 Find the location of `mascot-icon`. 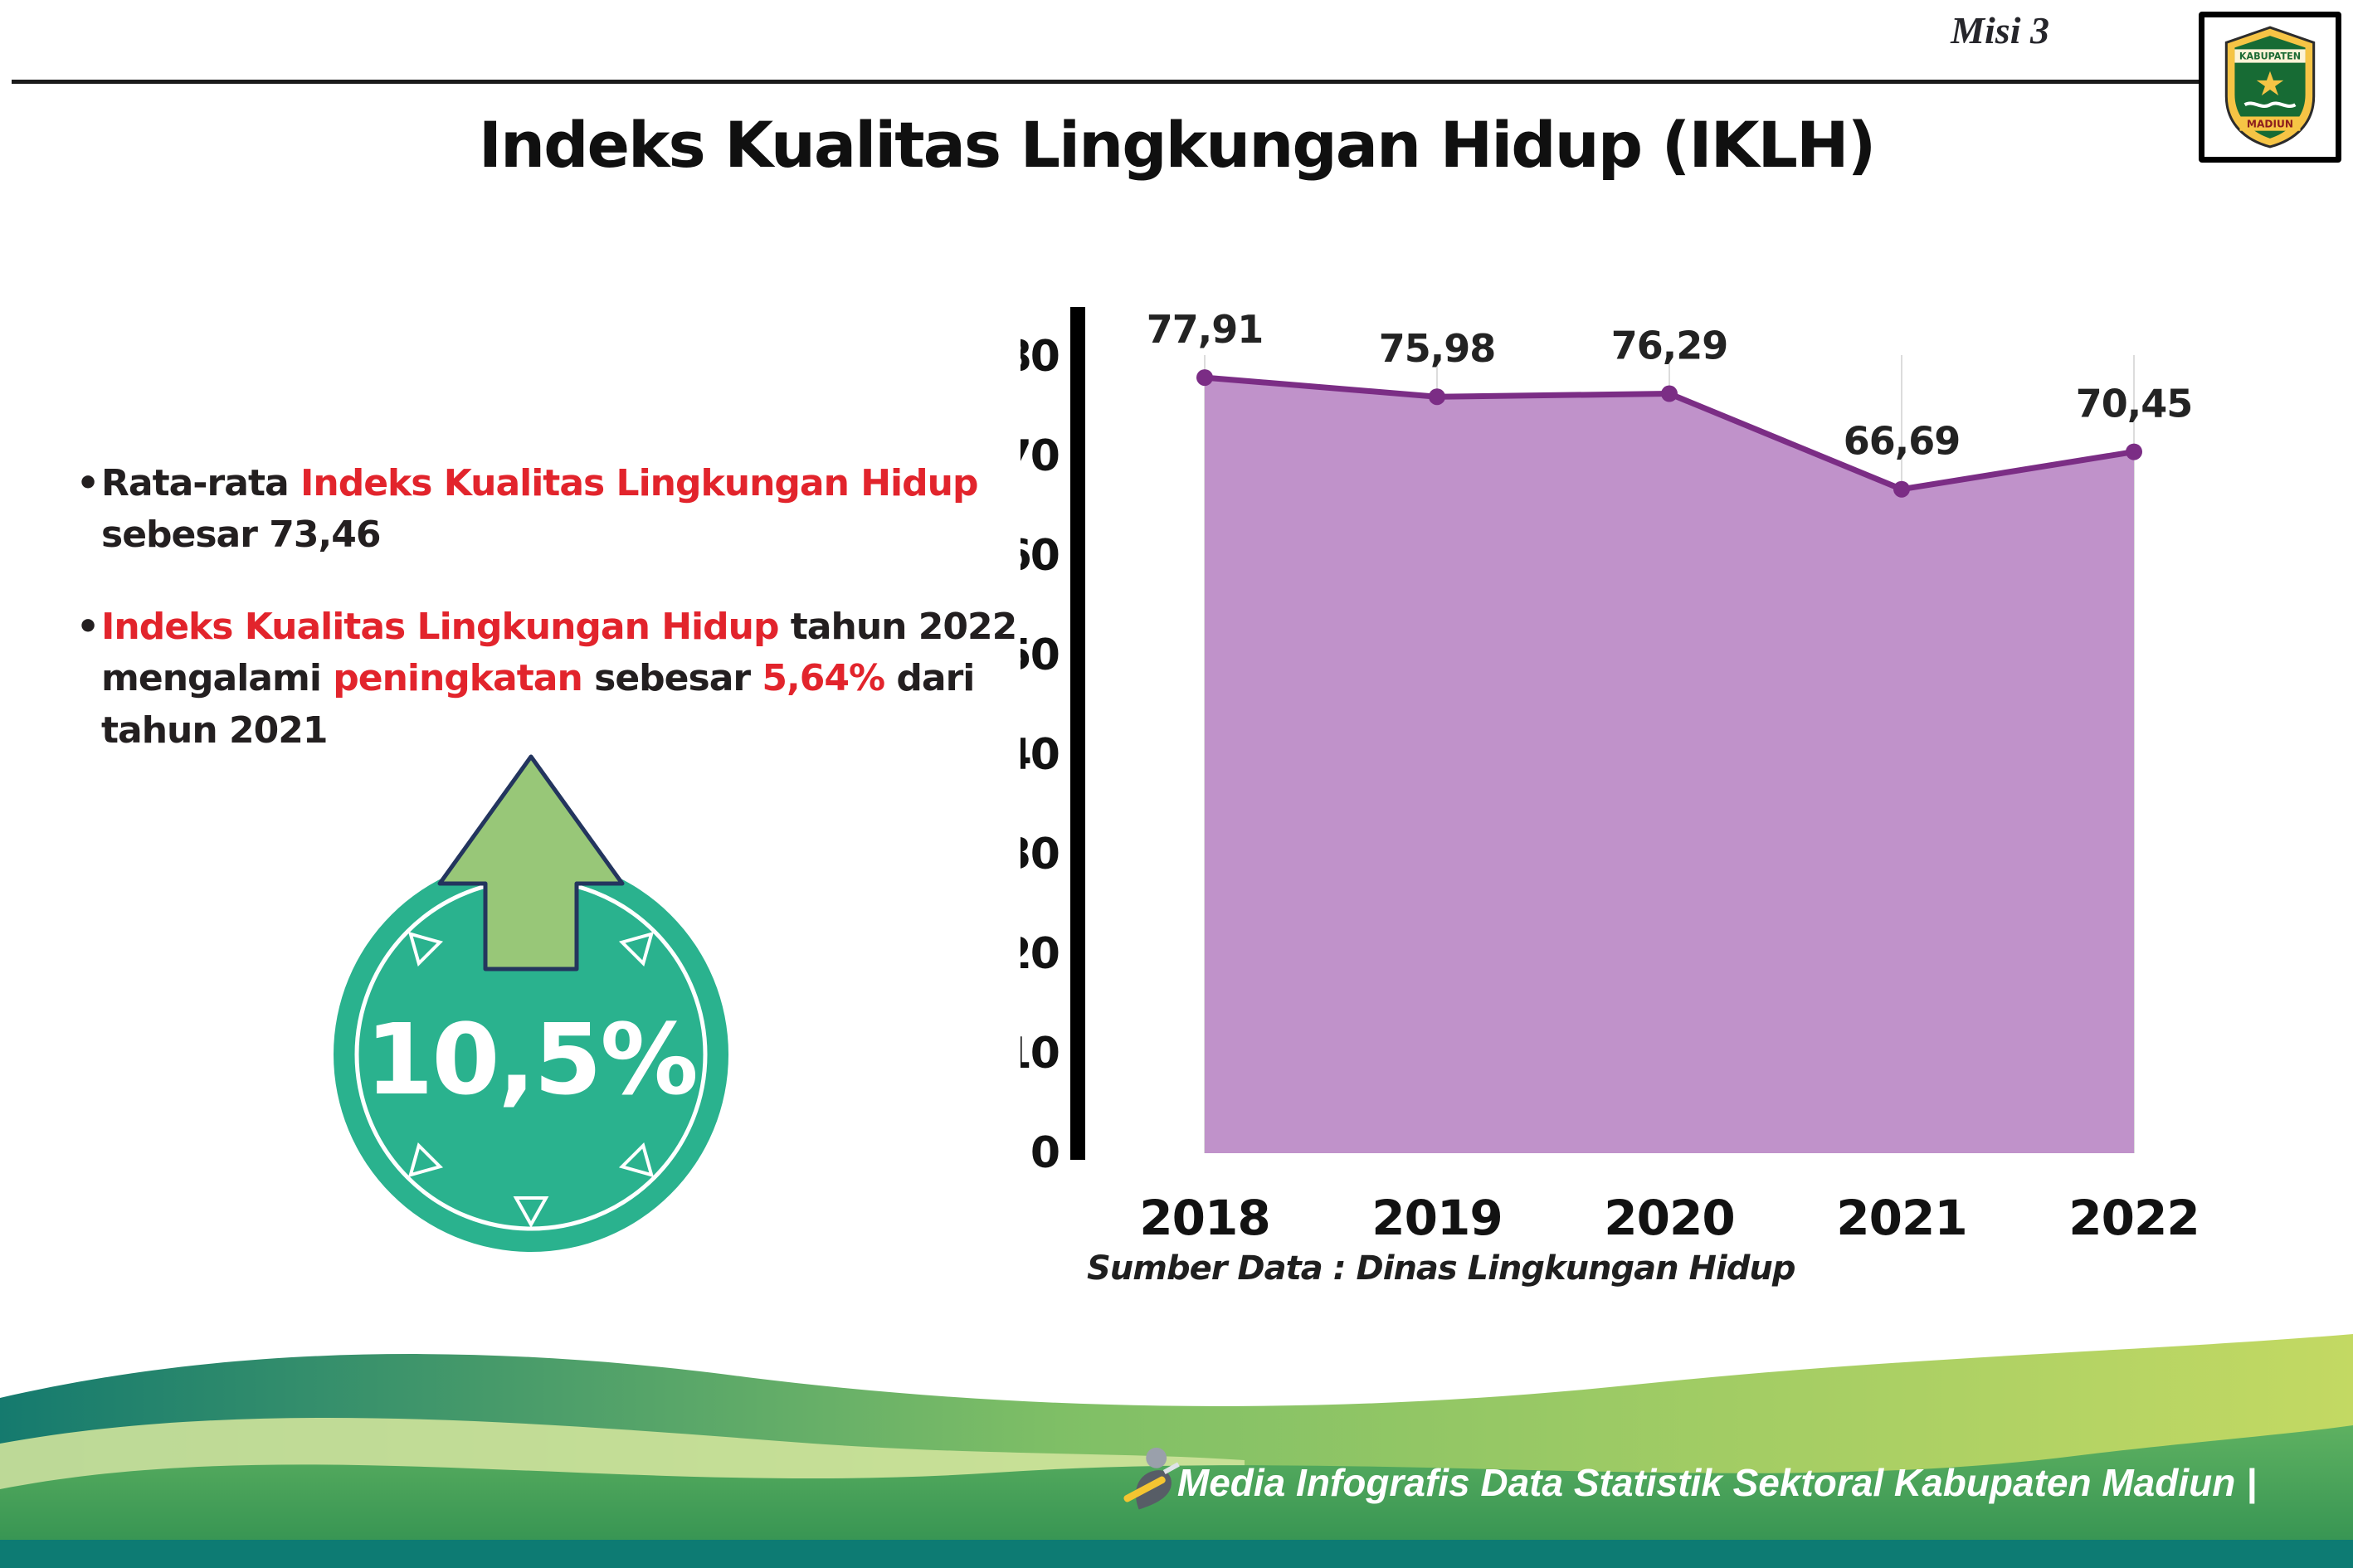

mascot-icon is located at coordinates (1151, 1478).